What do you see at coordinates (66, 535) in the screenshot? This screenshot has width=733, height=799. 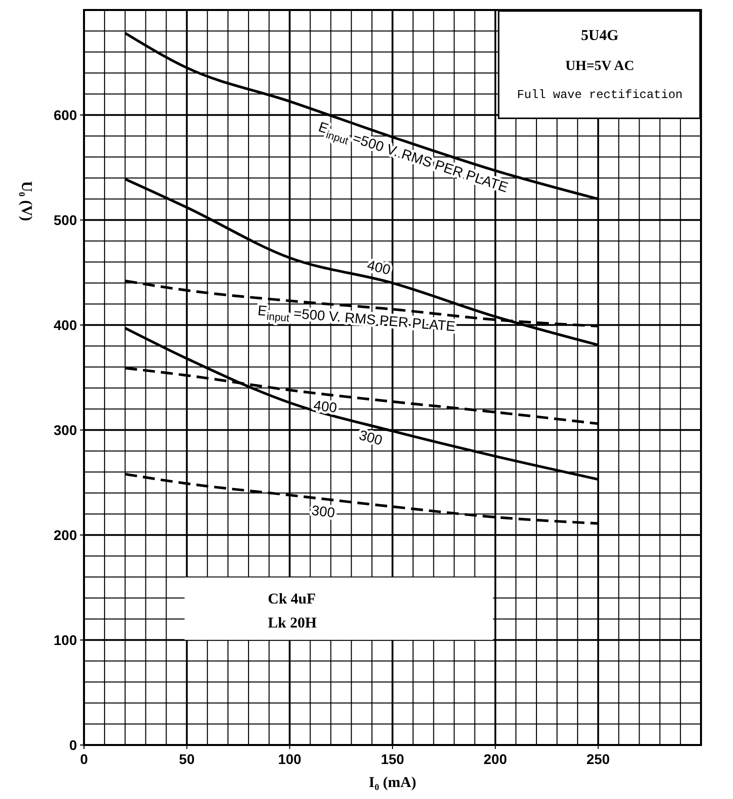 I see `y-tick-label: 200` at bounding box center [66, 535].